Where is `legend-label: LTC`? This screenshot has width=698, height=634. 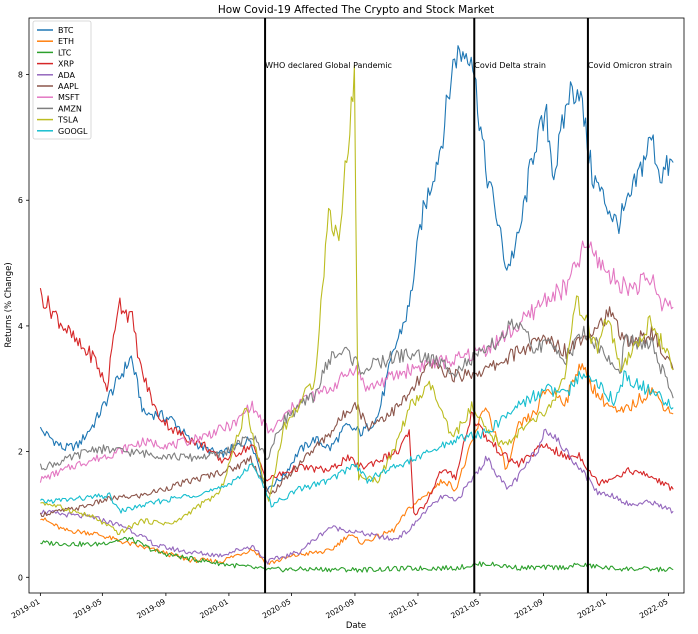 legend-label: LTC is located at coordinates (65, 52).